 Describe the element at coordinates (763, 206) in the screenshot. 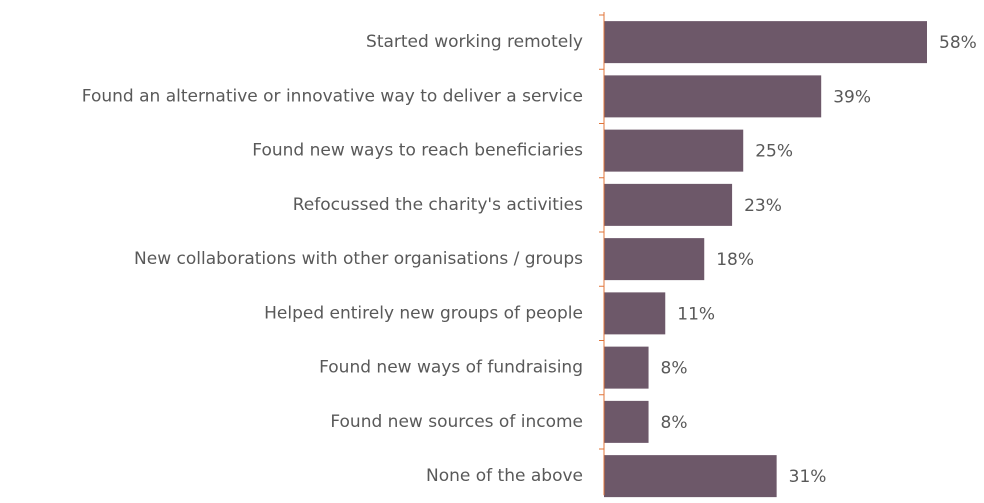

I see `value-label: 23%` at that location.